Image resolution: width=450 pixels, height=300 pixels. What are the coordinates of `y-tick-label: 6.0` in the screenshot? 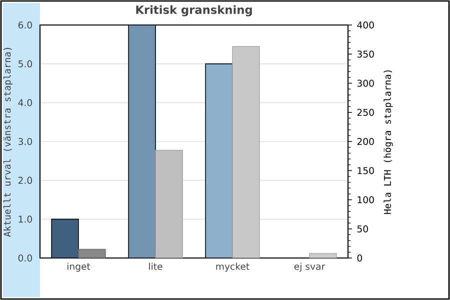 It's located at (25, 25).